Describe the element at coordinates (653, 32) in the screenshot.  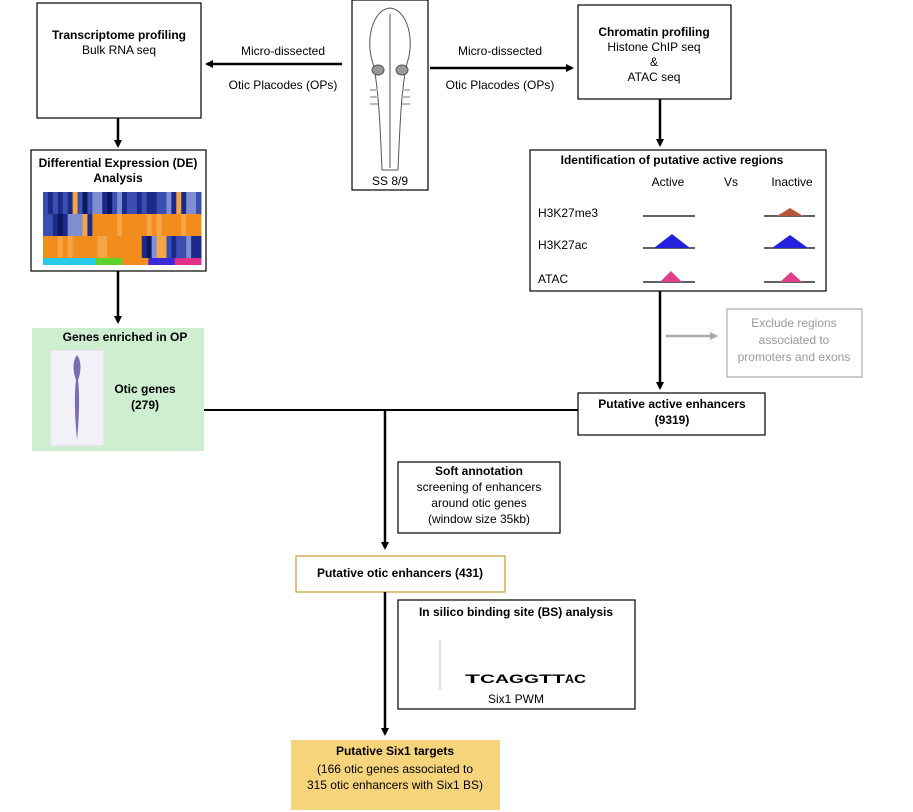
I see `box-title: Chromatin profiling` at that location.